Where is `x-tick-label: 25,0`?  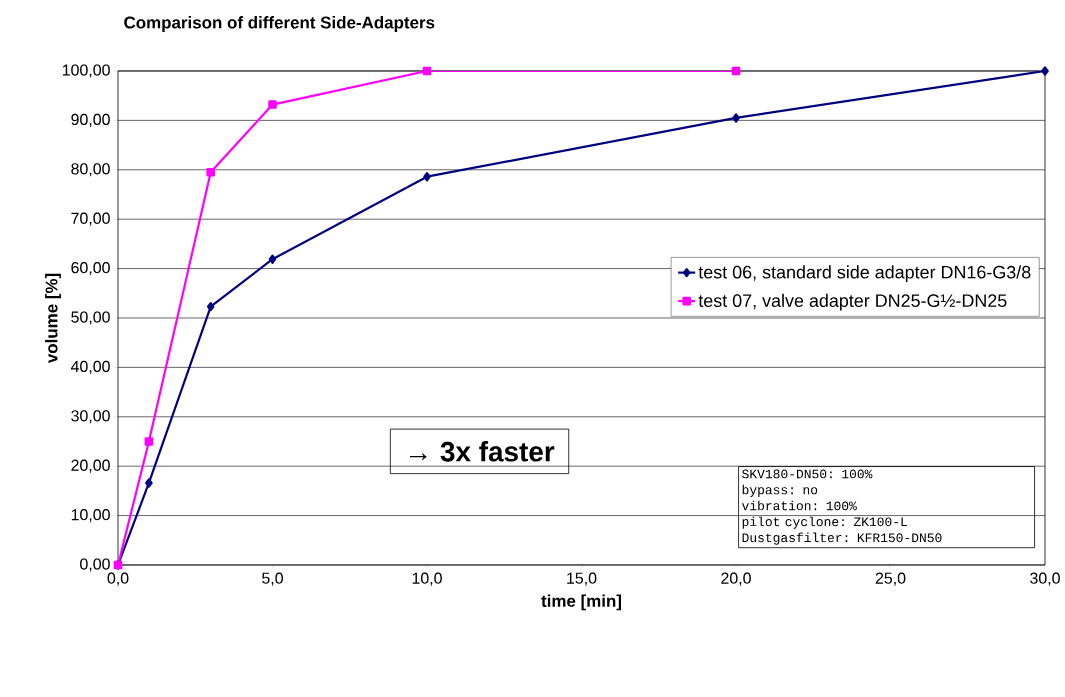
x-tick-label: 25,0 is located at coordinates (890, 579).